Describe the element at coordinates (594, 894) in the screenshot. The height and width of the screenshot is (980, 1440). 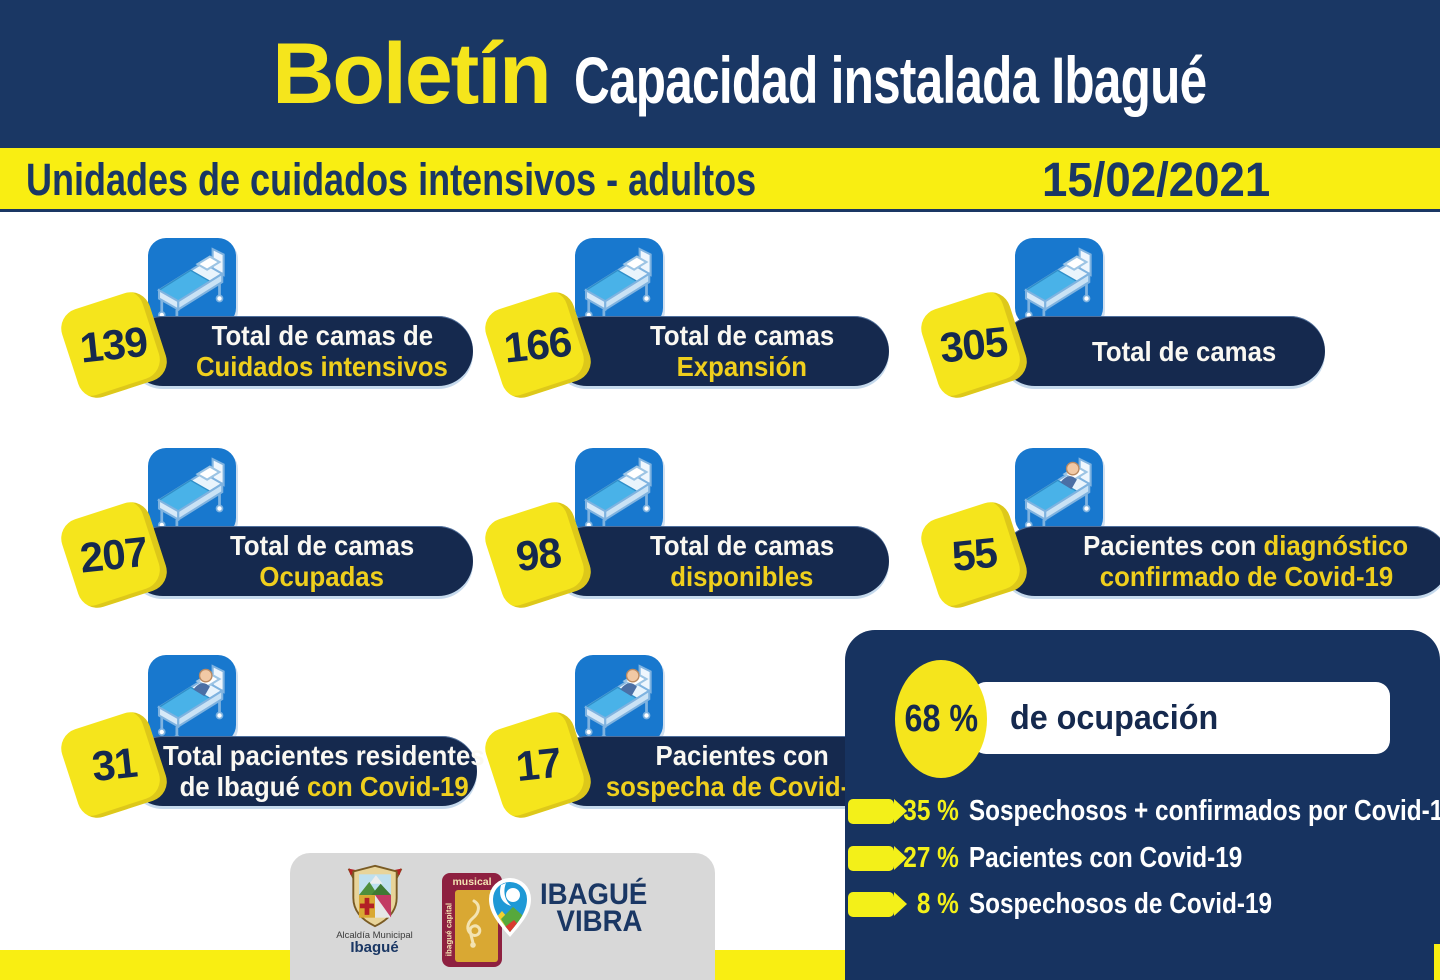
I see `vibra-line1: IBAGUÉ` at that location.